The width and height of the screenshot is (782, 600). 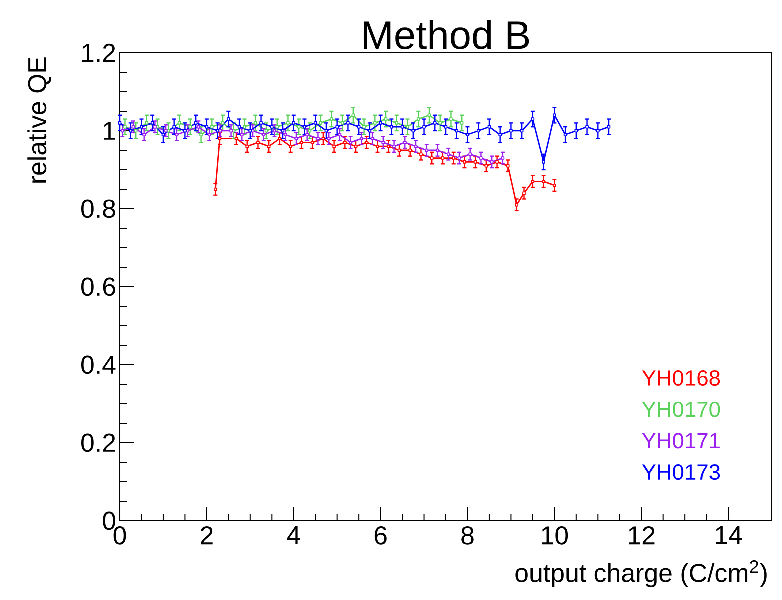 What do you see at coordinates (555, 535) in the screenshot?
I see `x-tick-label: 10` at bounding box center [555, 535].